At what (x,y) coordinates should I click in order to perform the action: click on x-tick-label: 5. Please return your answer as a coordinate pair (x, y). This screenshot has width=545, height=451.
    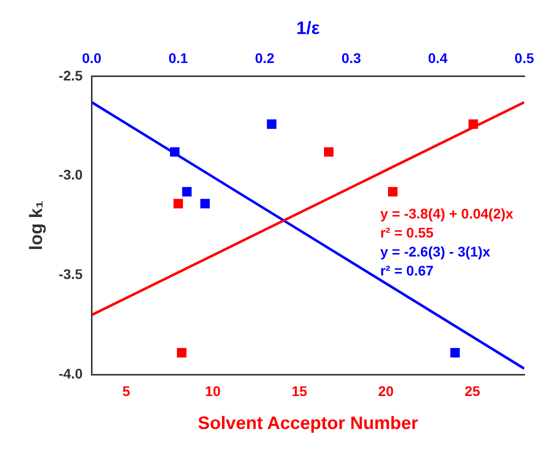
    Looking at the image, I should click on (126, 390).